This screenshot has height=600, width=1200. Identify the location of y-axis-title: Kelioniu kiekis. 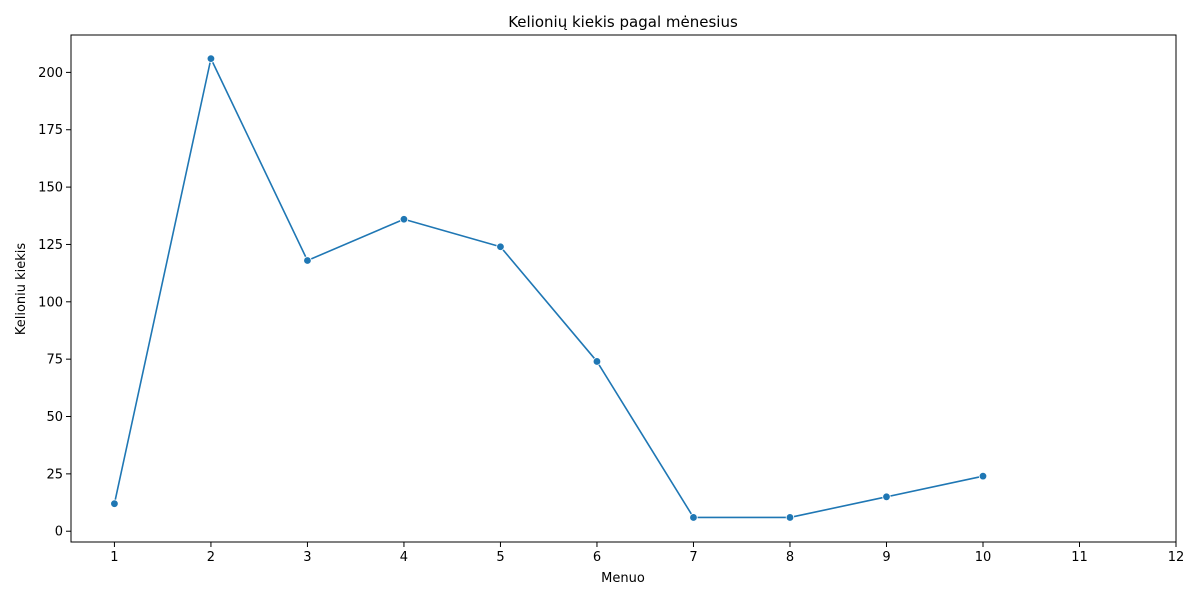
(21, 289).